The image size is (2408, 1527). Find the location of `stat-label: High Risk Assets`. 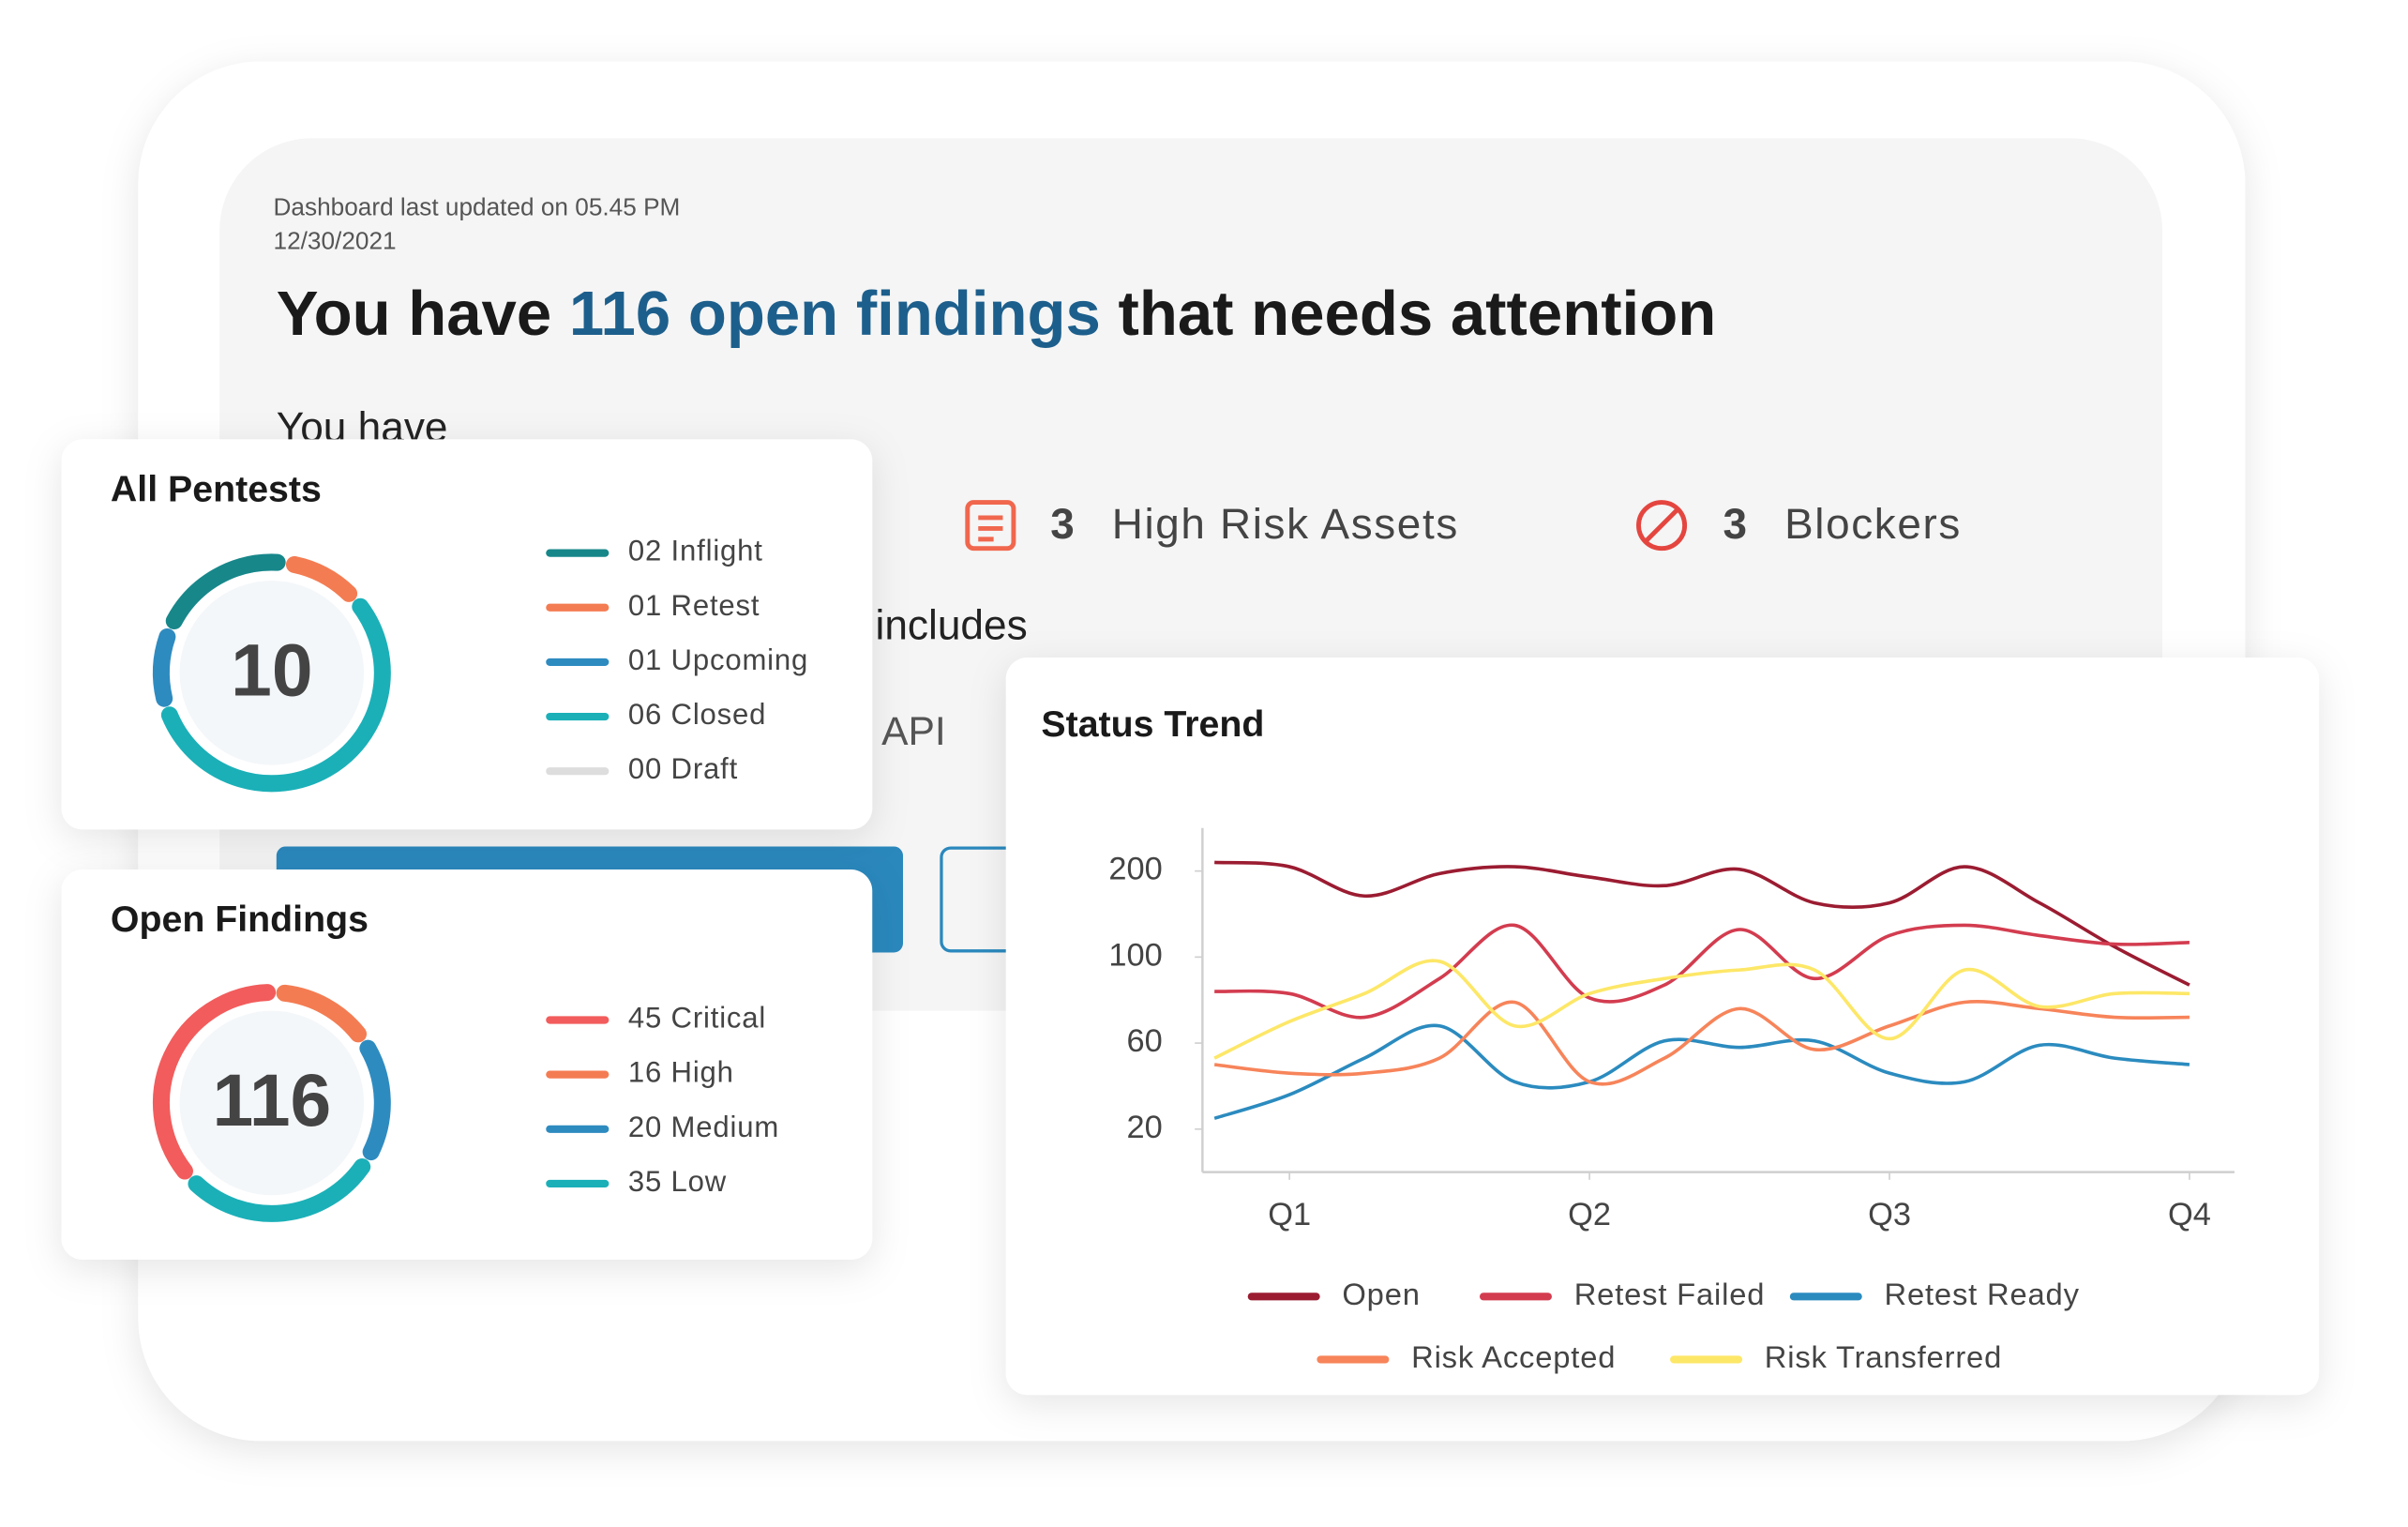

stat-label: High Risk Assets is located at coordinates (1285, 523).